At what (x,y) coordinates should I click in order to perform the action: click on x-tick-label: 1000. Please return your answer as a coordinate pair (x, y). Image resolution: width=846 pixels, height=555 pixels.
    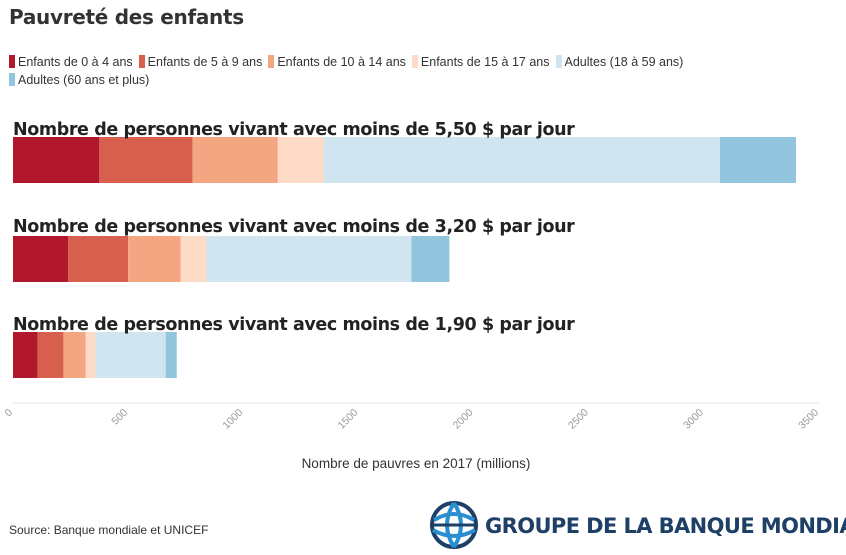
    Looking at the image, I should click on (232, 419).